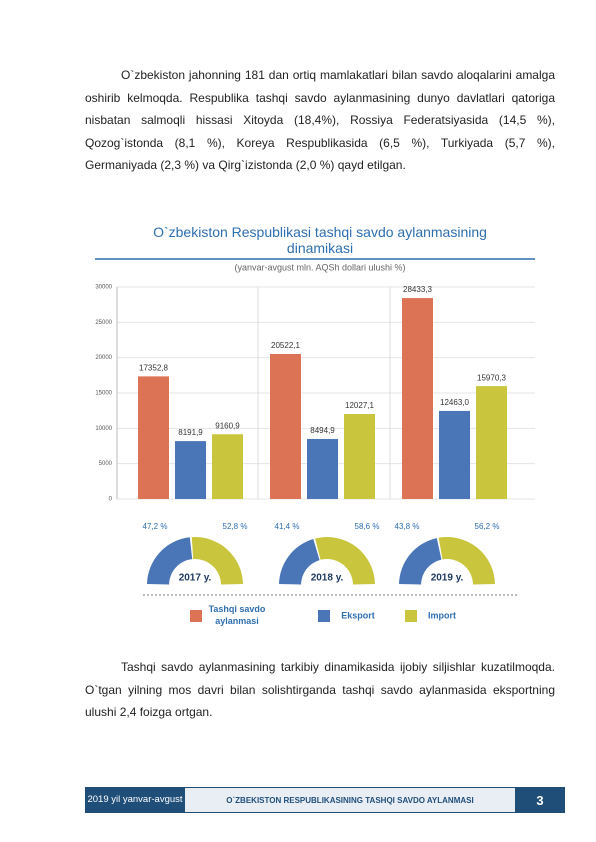 The width and height of the screenshot is (596, 842). Describe the element at coordinates (487, 526) in the screenshot. I see `share-label: 56,2 %` at that location.